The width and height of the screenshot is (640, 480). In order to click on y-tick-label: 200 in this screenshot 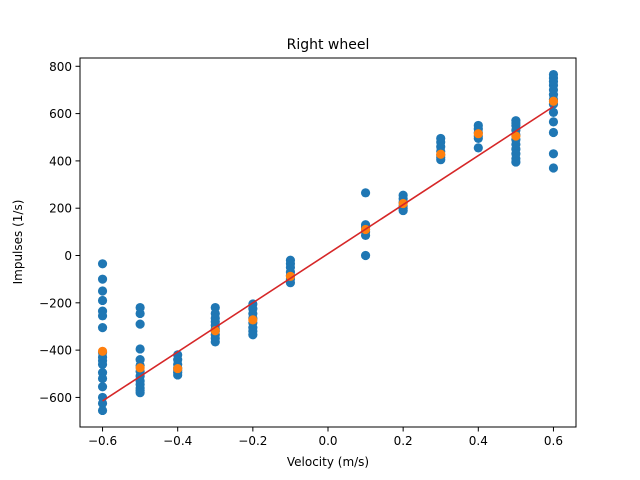, I will do `click(60, 209)`.